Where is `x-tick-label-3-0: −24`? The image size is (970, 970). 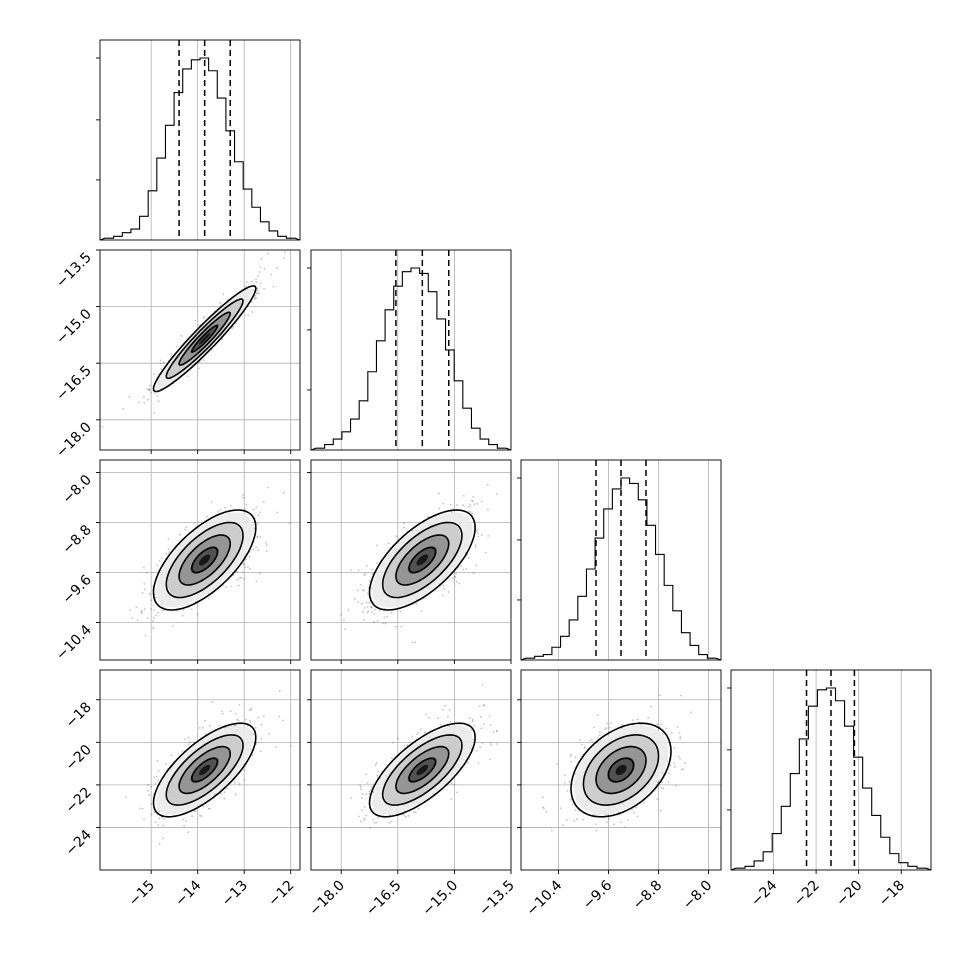
x-tick-label-3-0: −24 is located at coordinates (764, 893).